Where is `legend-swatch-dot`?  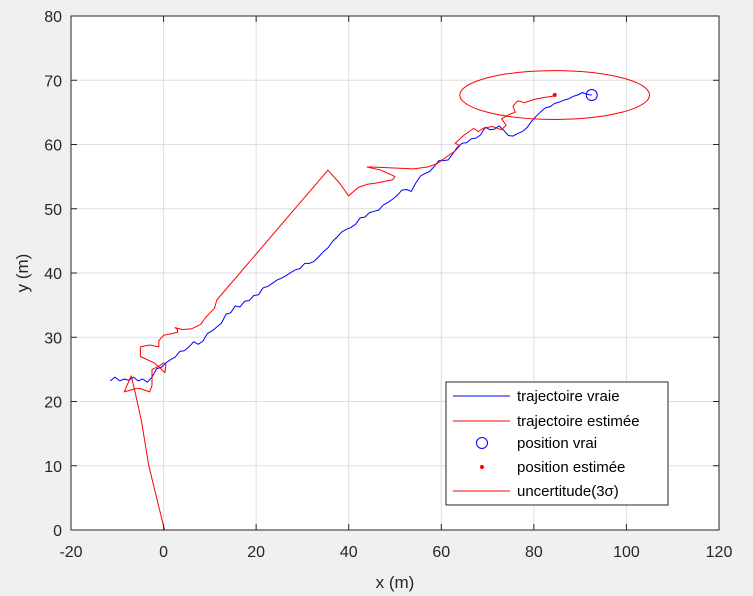 legend-swatch-dot is located at coordinates (482, 467).